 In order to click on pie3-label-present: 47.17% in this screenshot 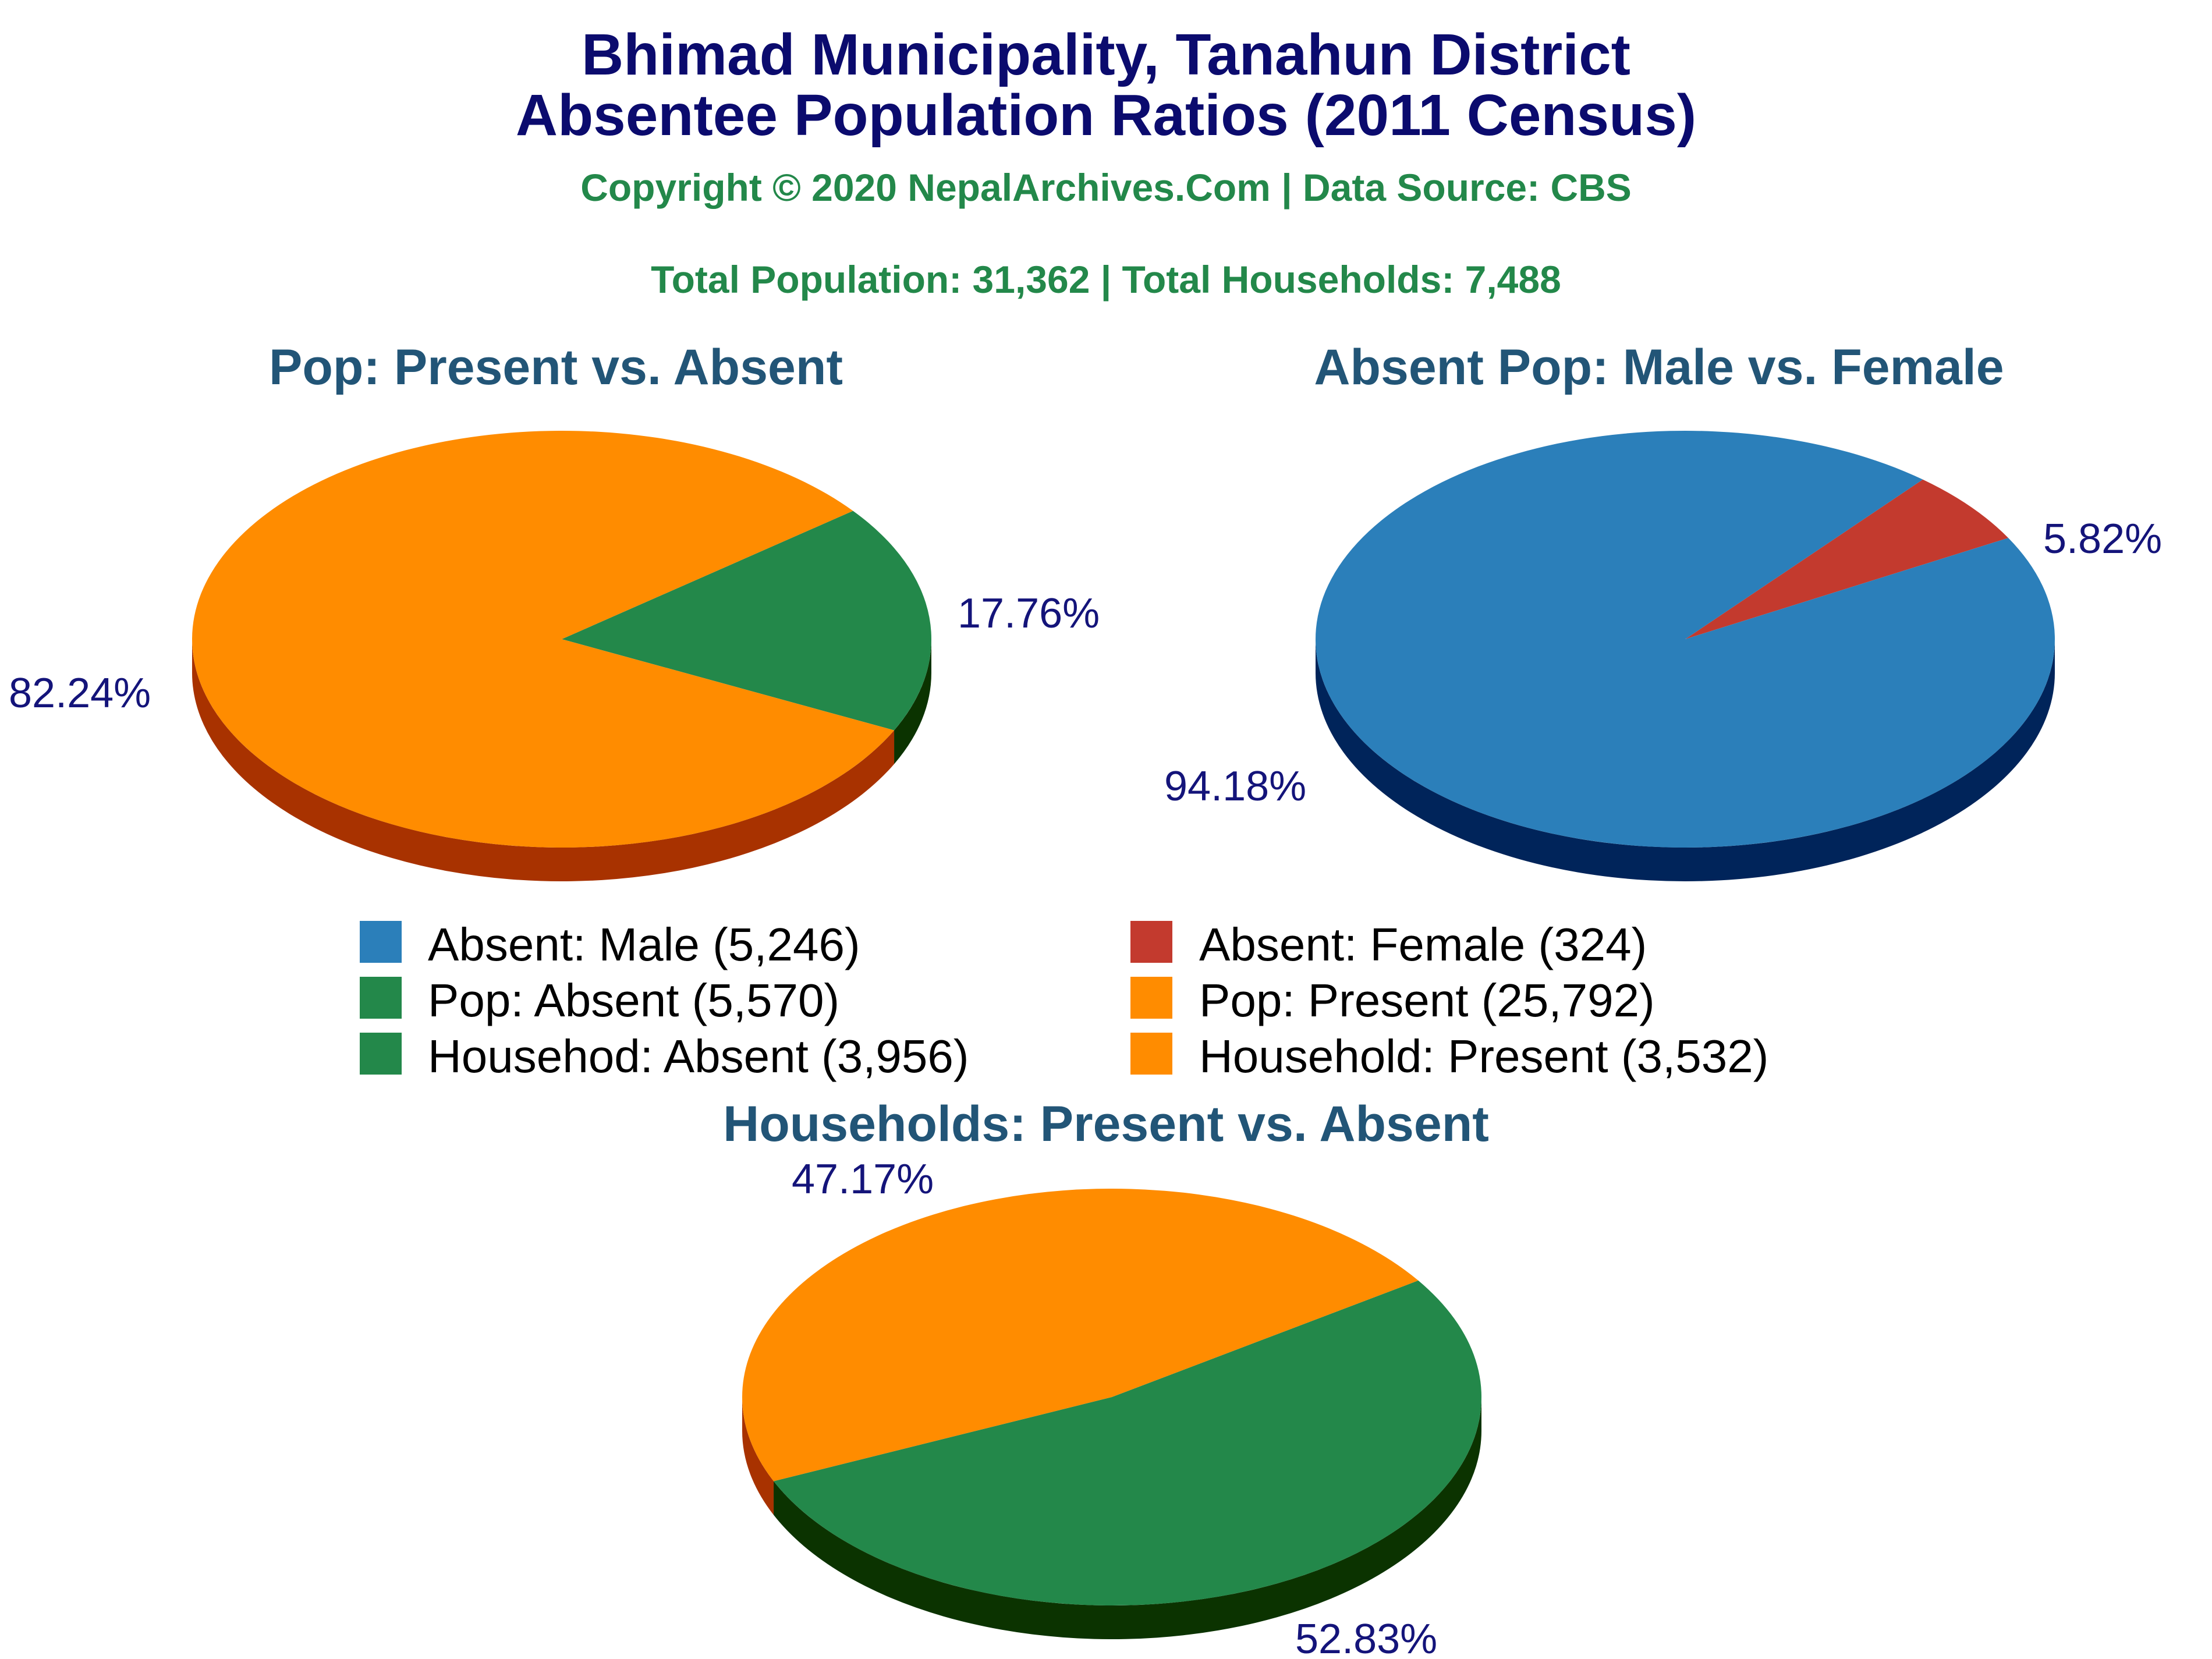, I will do `click(863, 1179)`.